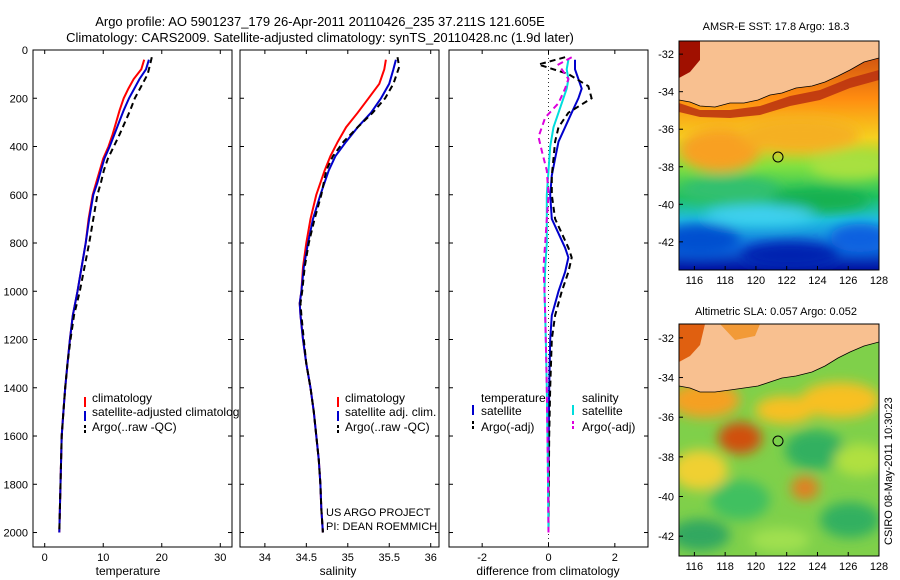  What do you see at coordinates (482, 558) in the screenshot?
I see `x-tick-label: -2` at bounding box center [482, 558].